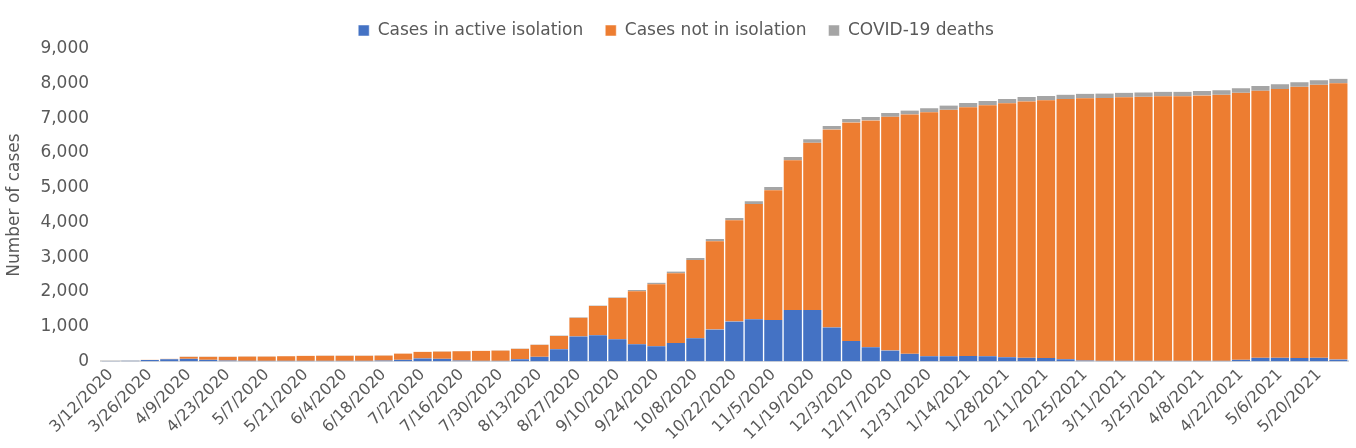 Image resolution: width=1356 pixels, height=448 pixels. Describe the element at coordinates (715, 28) in the screenshot. I see `legend-label: Cases not in isolation` at that location.